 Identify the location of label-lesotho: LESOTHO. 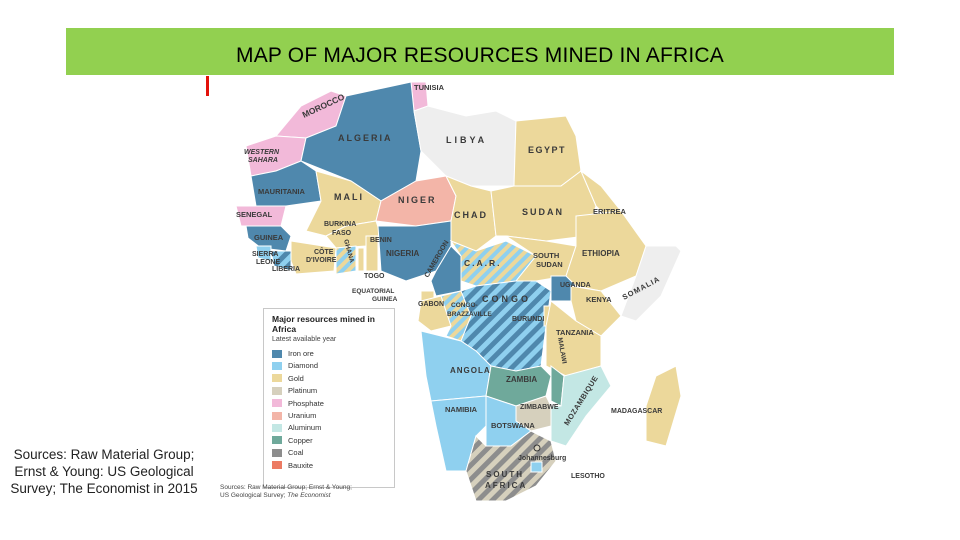
(588, 476).